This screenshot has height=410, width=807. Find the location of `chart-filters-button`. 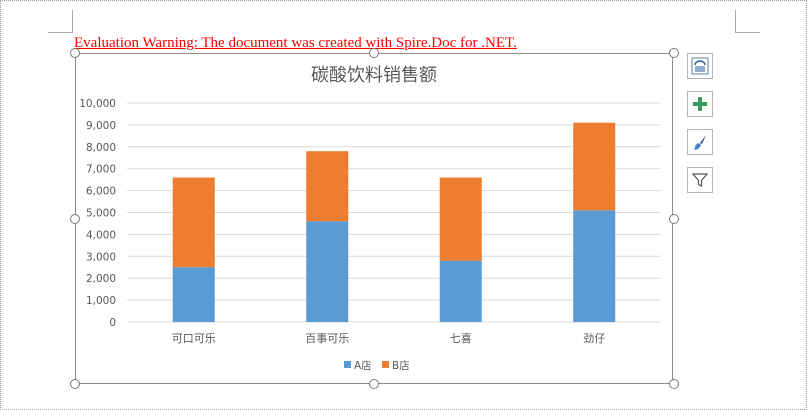

chart-filters-button is located at coordinates (700, 180).